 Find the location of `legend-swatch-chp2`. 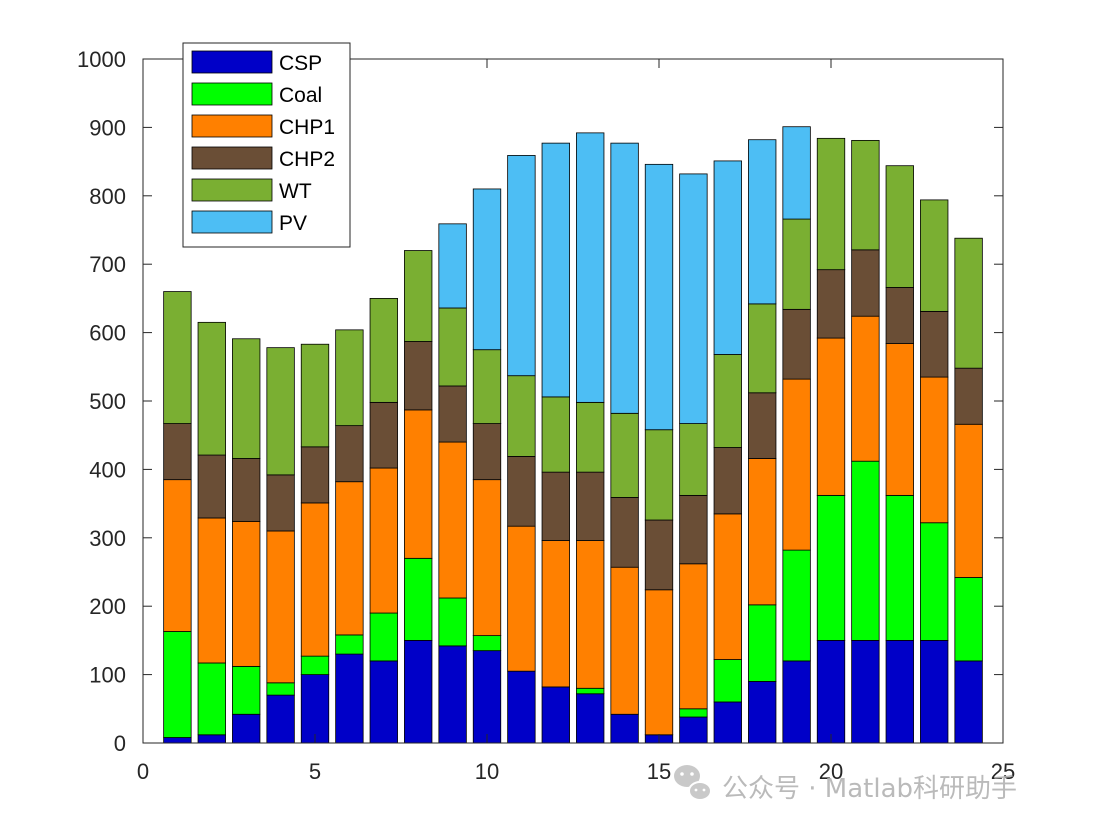

legend-swatch-chp2 is located at coordinates (232, 158).